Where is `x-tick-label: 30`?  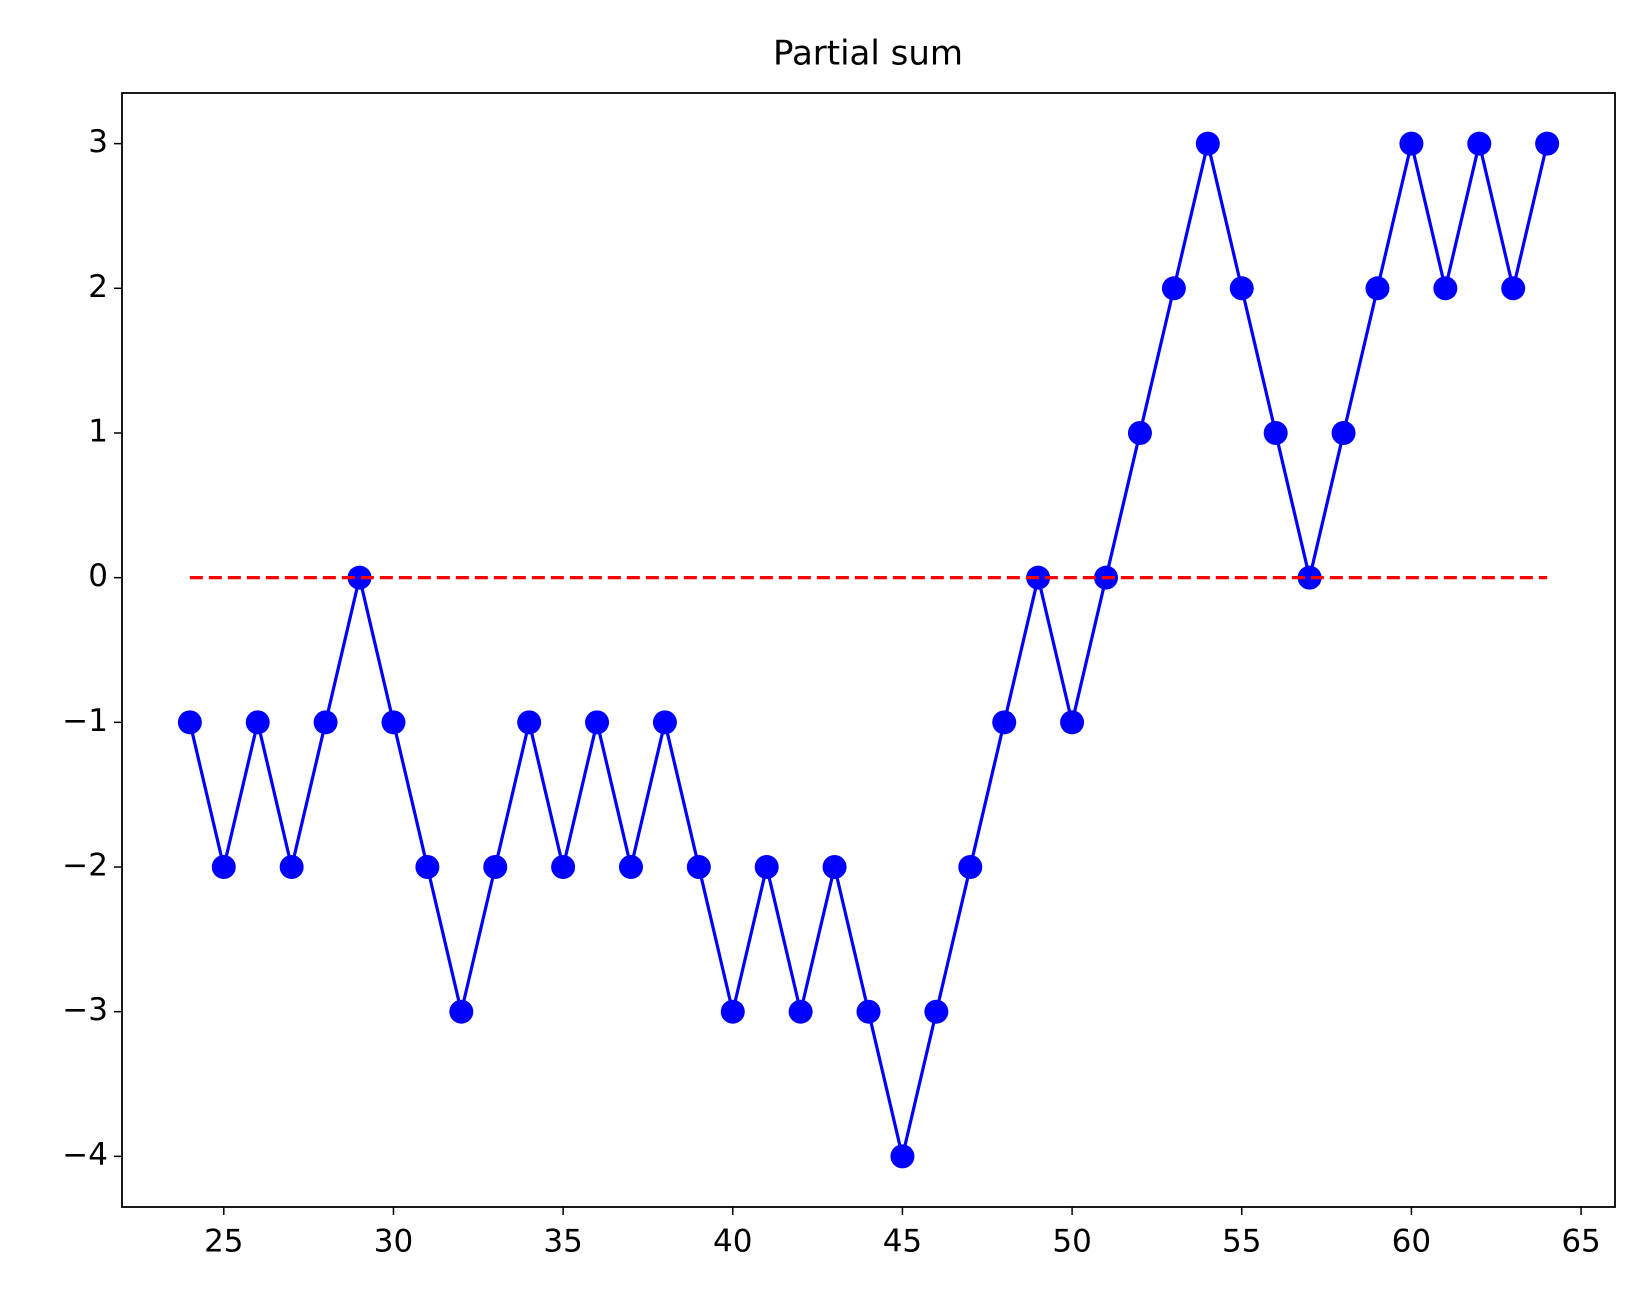 x-tick-label: 30 is located at coordinates (393, 1242).